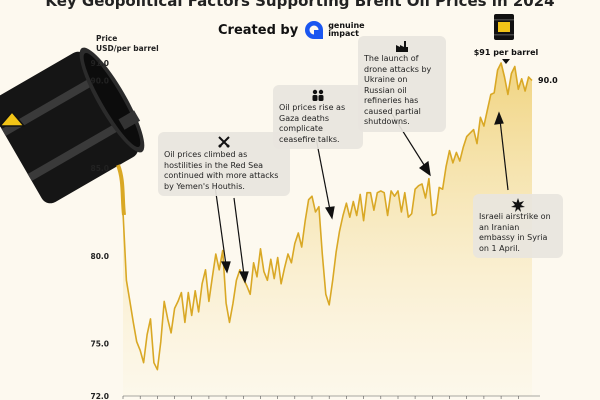  Describe the element at coordinates (258, 30) in the screenshot. I see `created-by-label: Created by` at that location.